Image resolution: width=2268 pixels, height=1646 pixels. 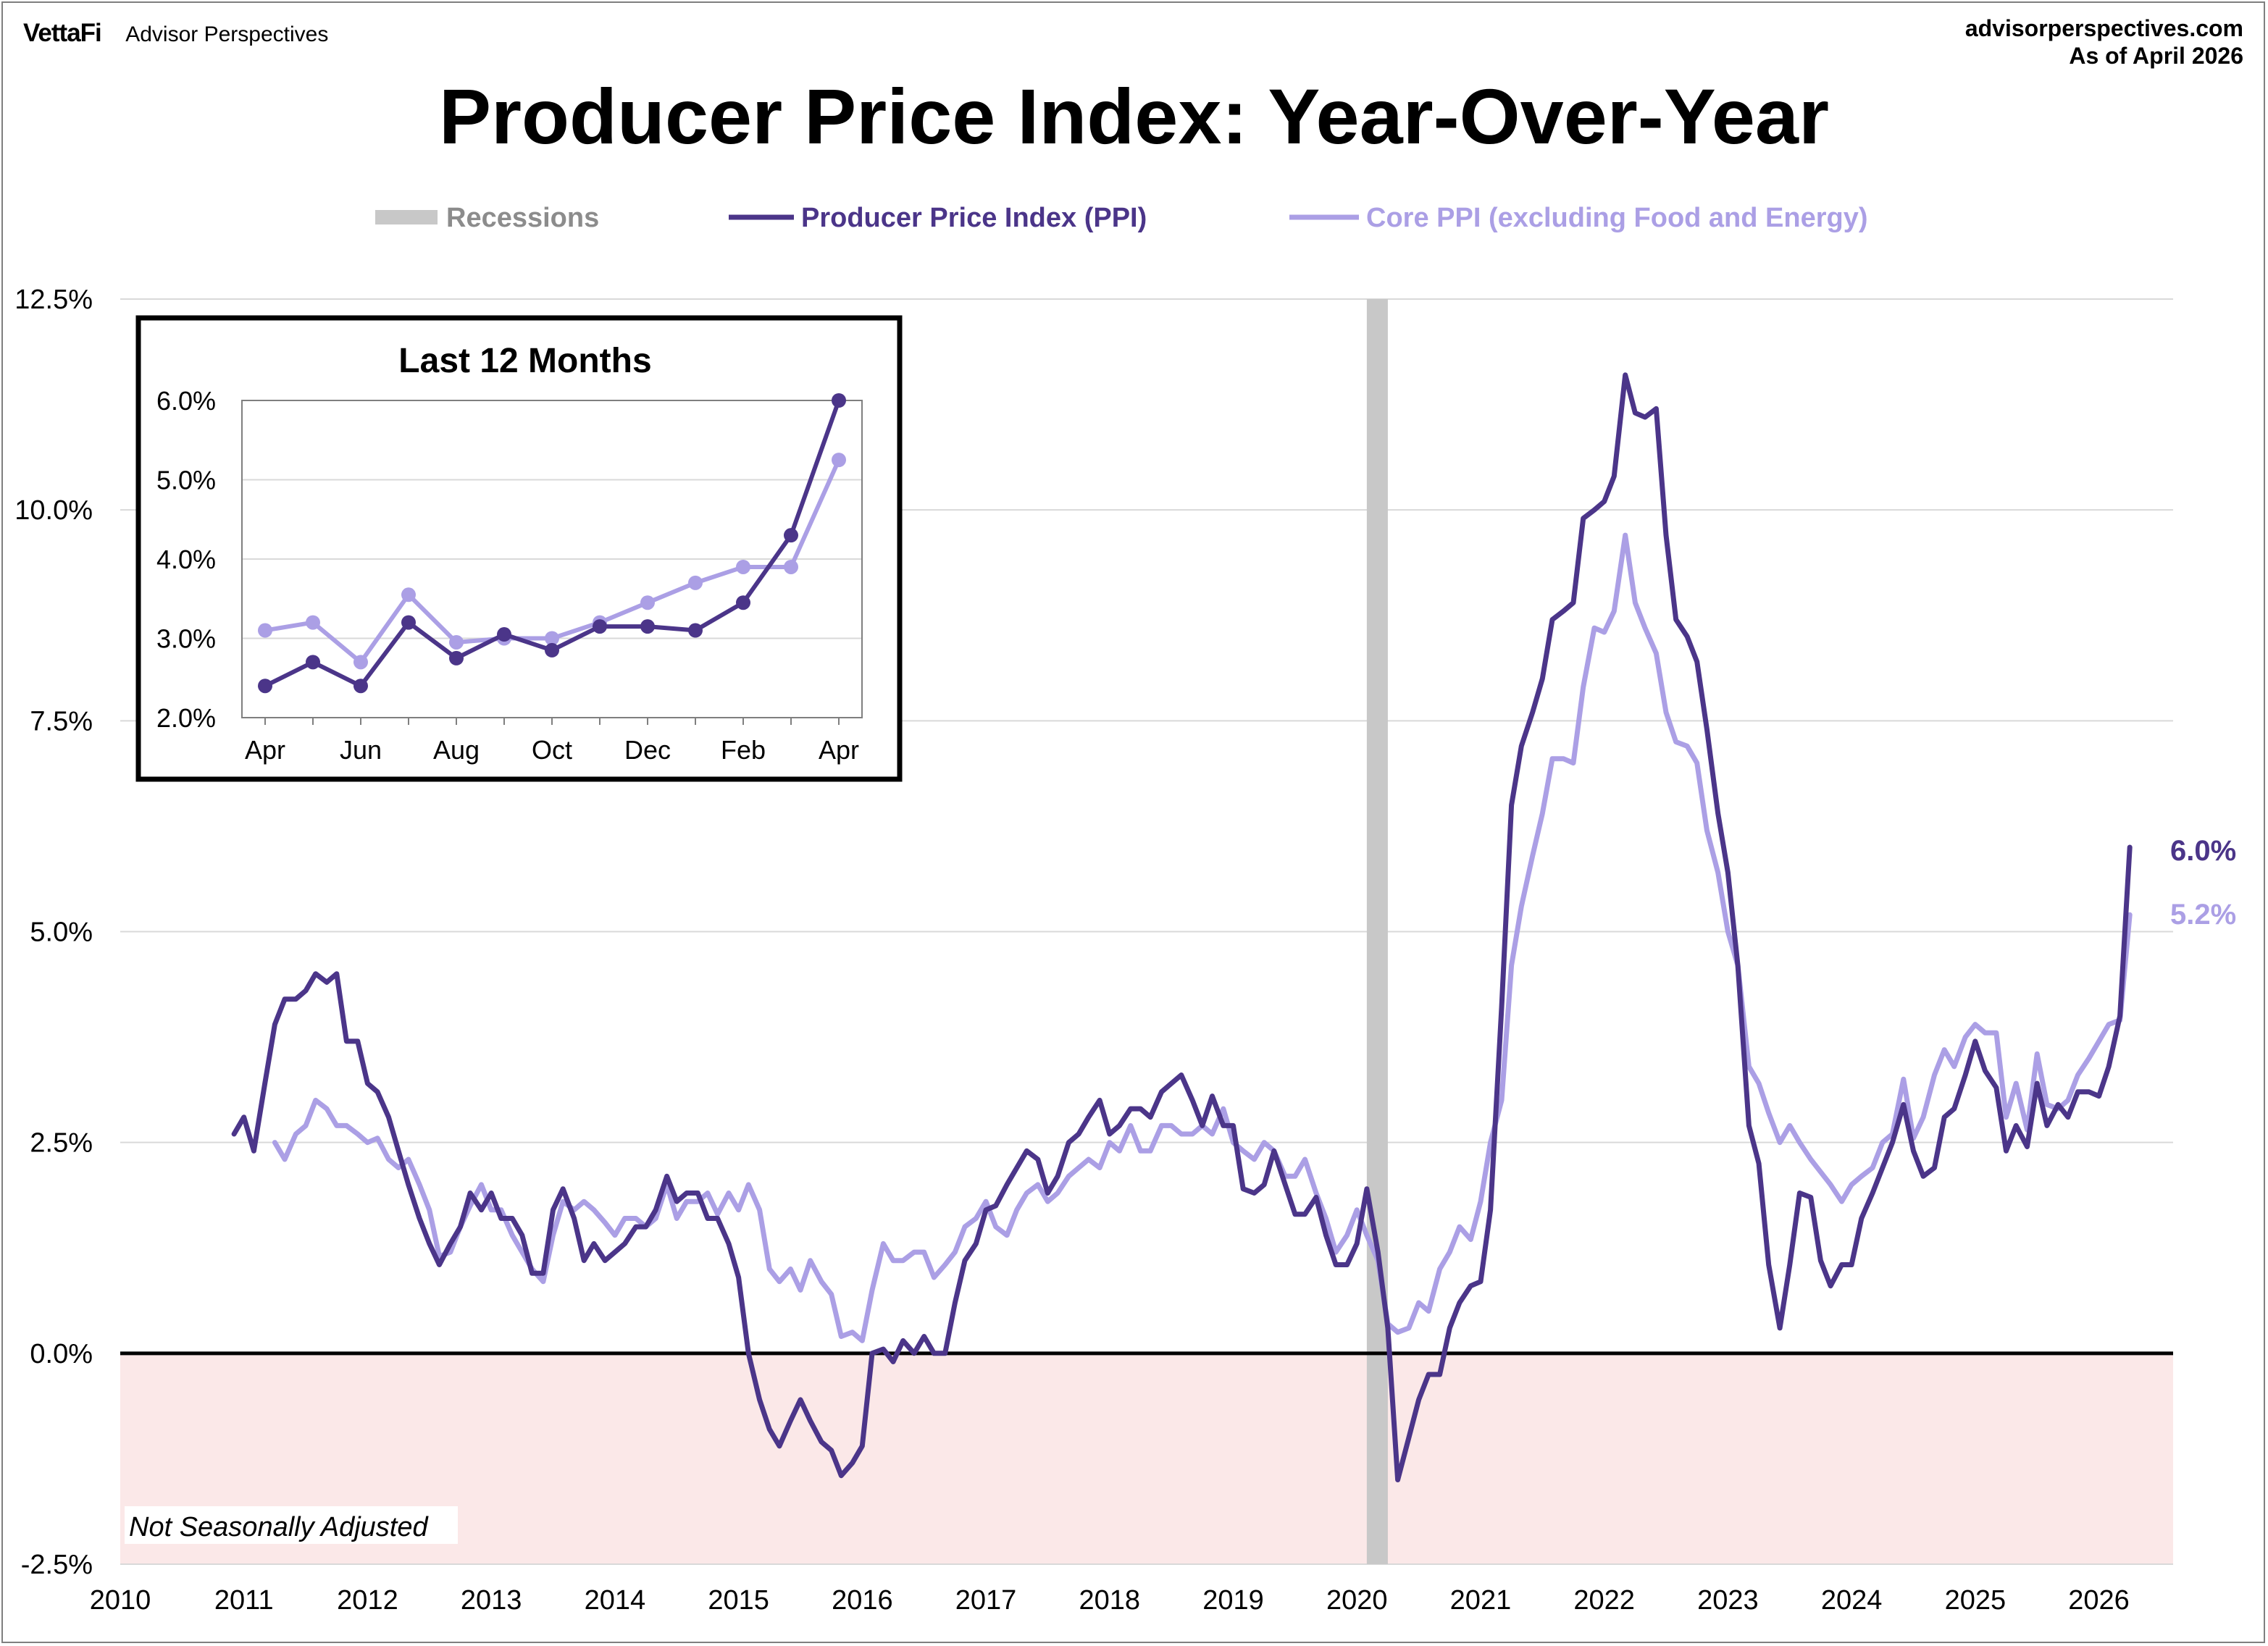 I want to click on inset-title: Last 12 Months, so click(x=525, y=361).